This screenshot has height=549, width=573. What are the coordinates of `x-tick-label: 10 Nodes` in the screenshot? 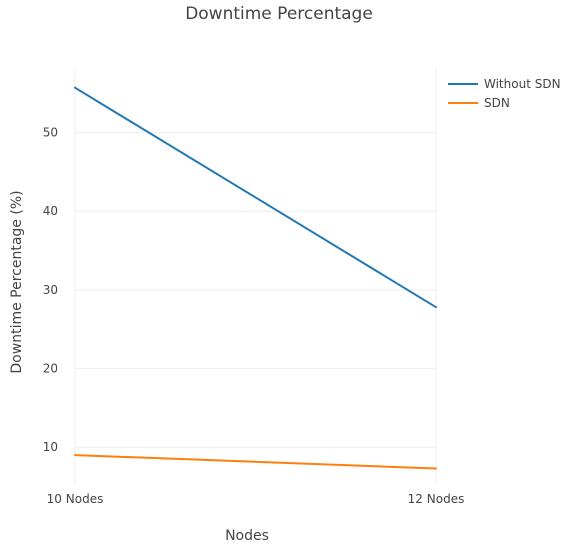 It's located at (75, 499).